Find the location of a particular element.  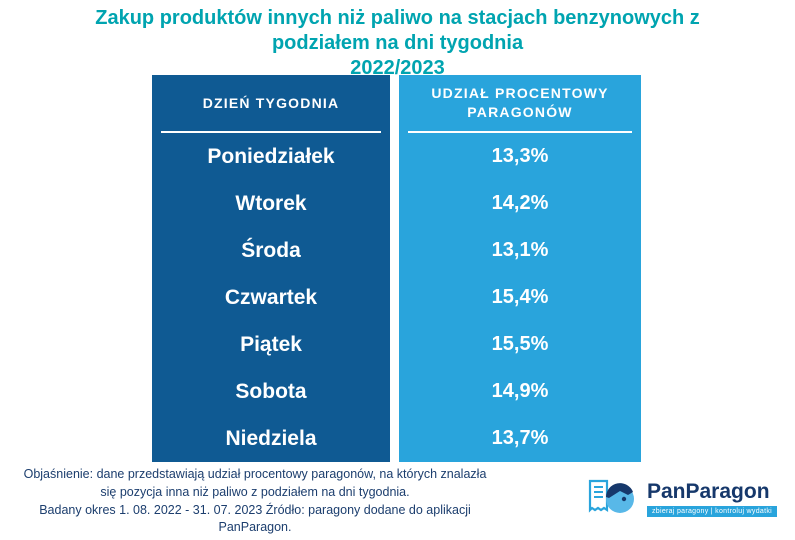

column-days-header: DZIEŃ TYGODNIA is located at coordinates (271, 103).